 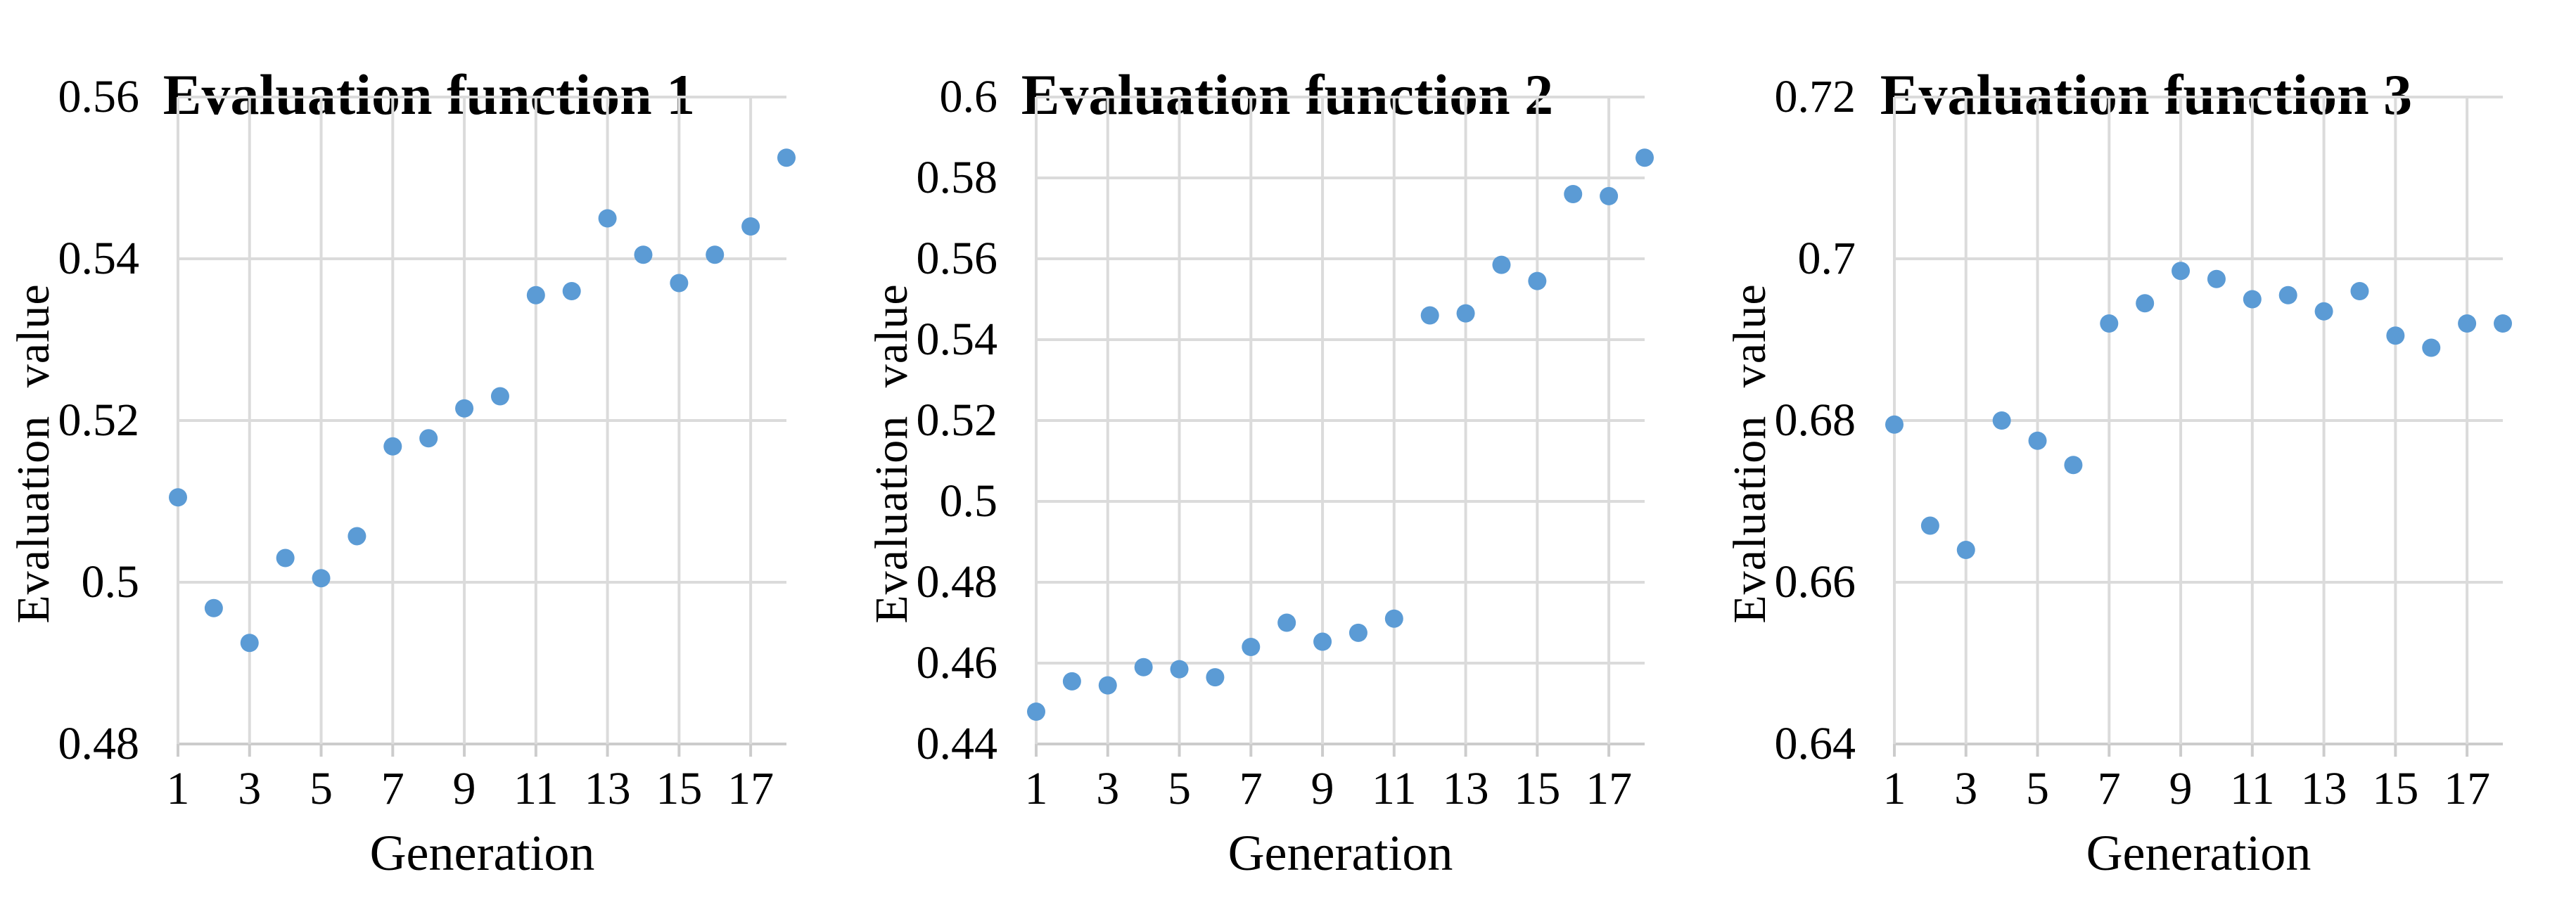 I want to click on y-tick-label: 0.64, so click(x=1815, y=743).